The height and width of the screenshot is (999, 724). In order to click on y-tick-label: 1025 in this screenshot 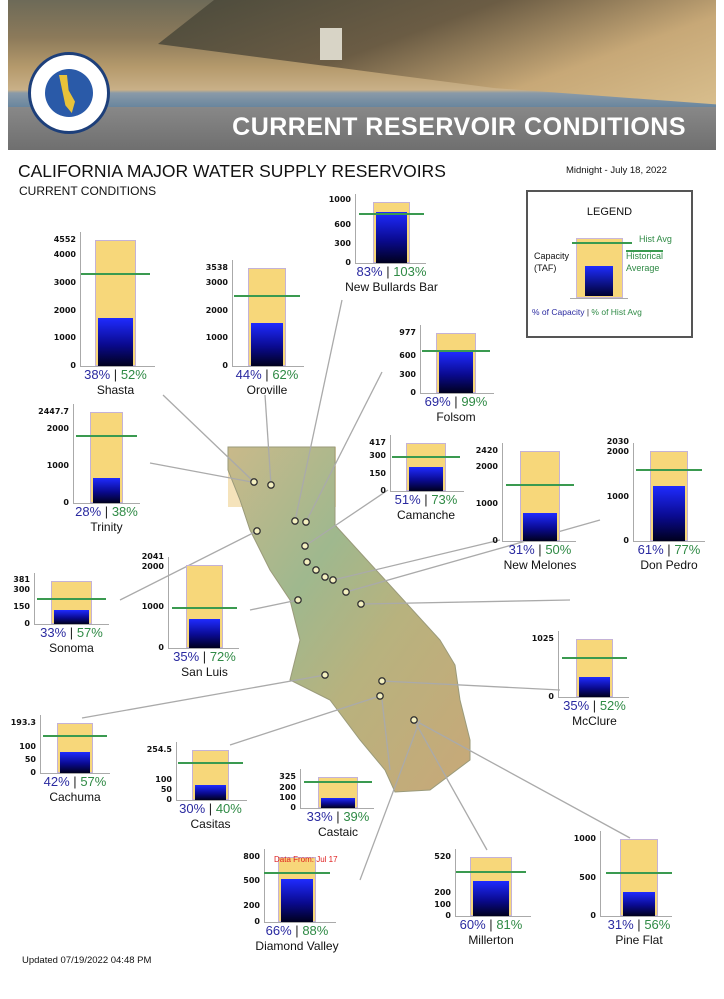, I will do `click(542, 638)`.